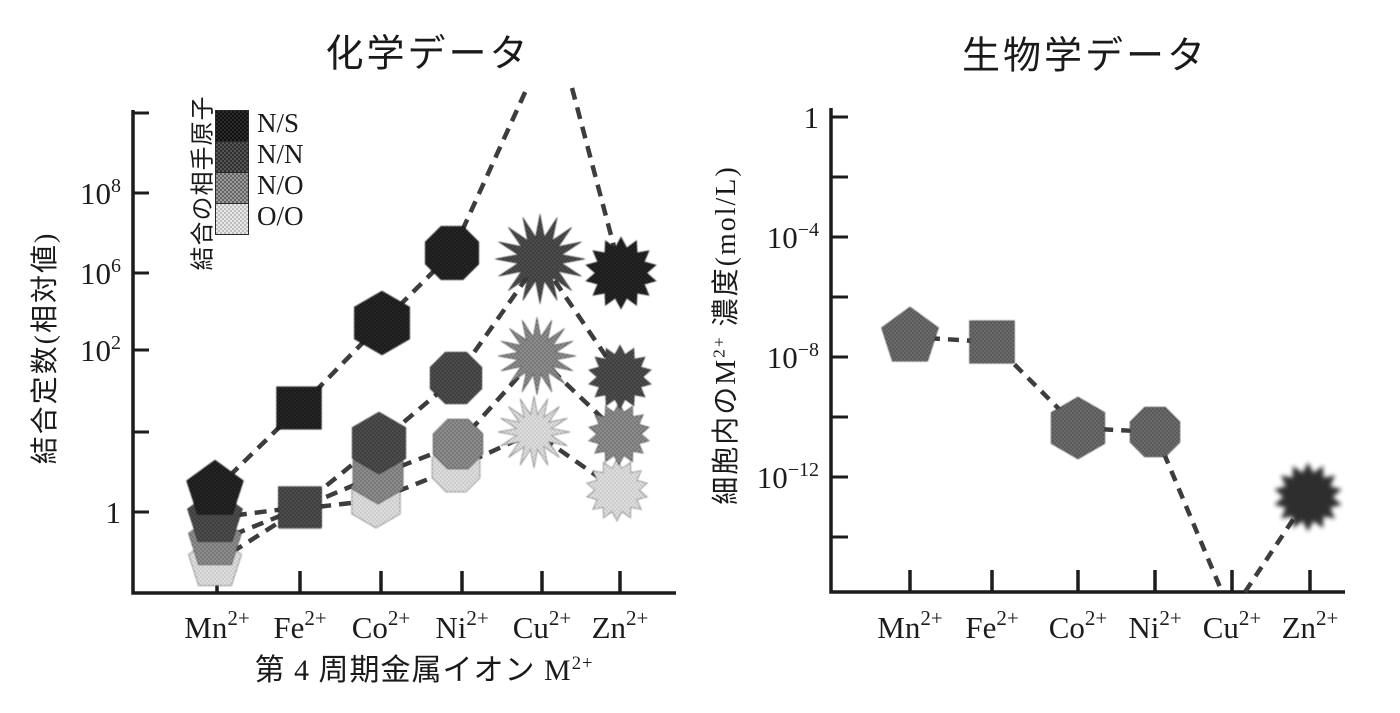 The width and height of the screenshot is (1400, 713). What do you see at coordinates (280, 154) in the screenshot?
I see `legend-label-n-n: N/N` at bounding box center [280, 154].